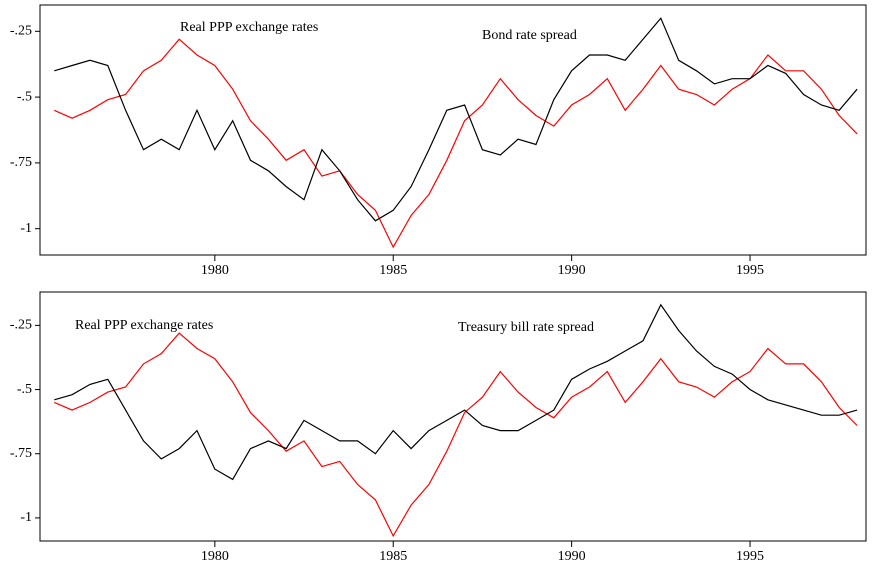 The image size is (875, 572). Describe the element at coordinates (526, 327) in the screenshot. I see `annotation: Treasury bill rate spread` at that location.